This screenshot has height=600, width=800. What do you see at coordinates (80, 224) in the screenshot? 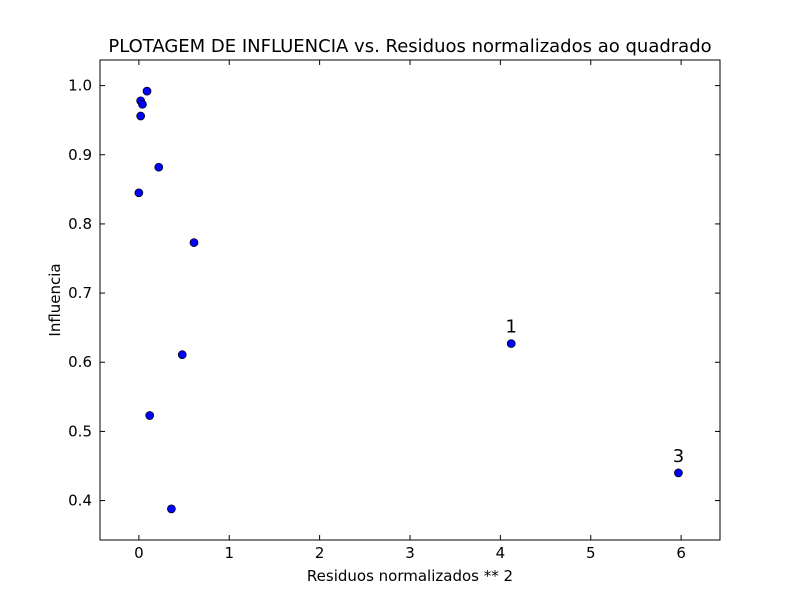
I see `y-tick-label: 0.8` at bounding box center [80, 224].